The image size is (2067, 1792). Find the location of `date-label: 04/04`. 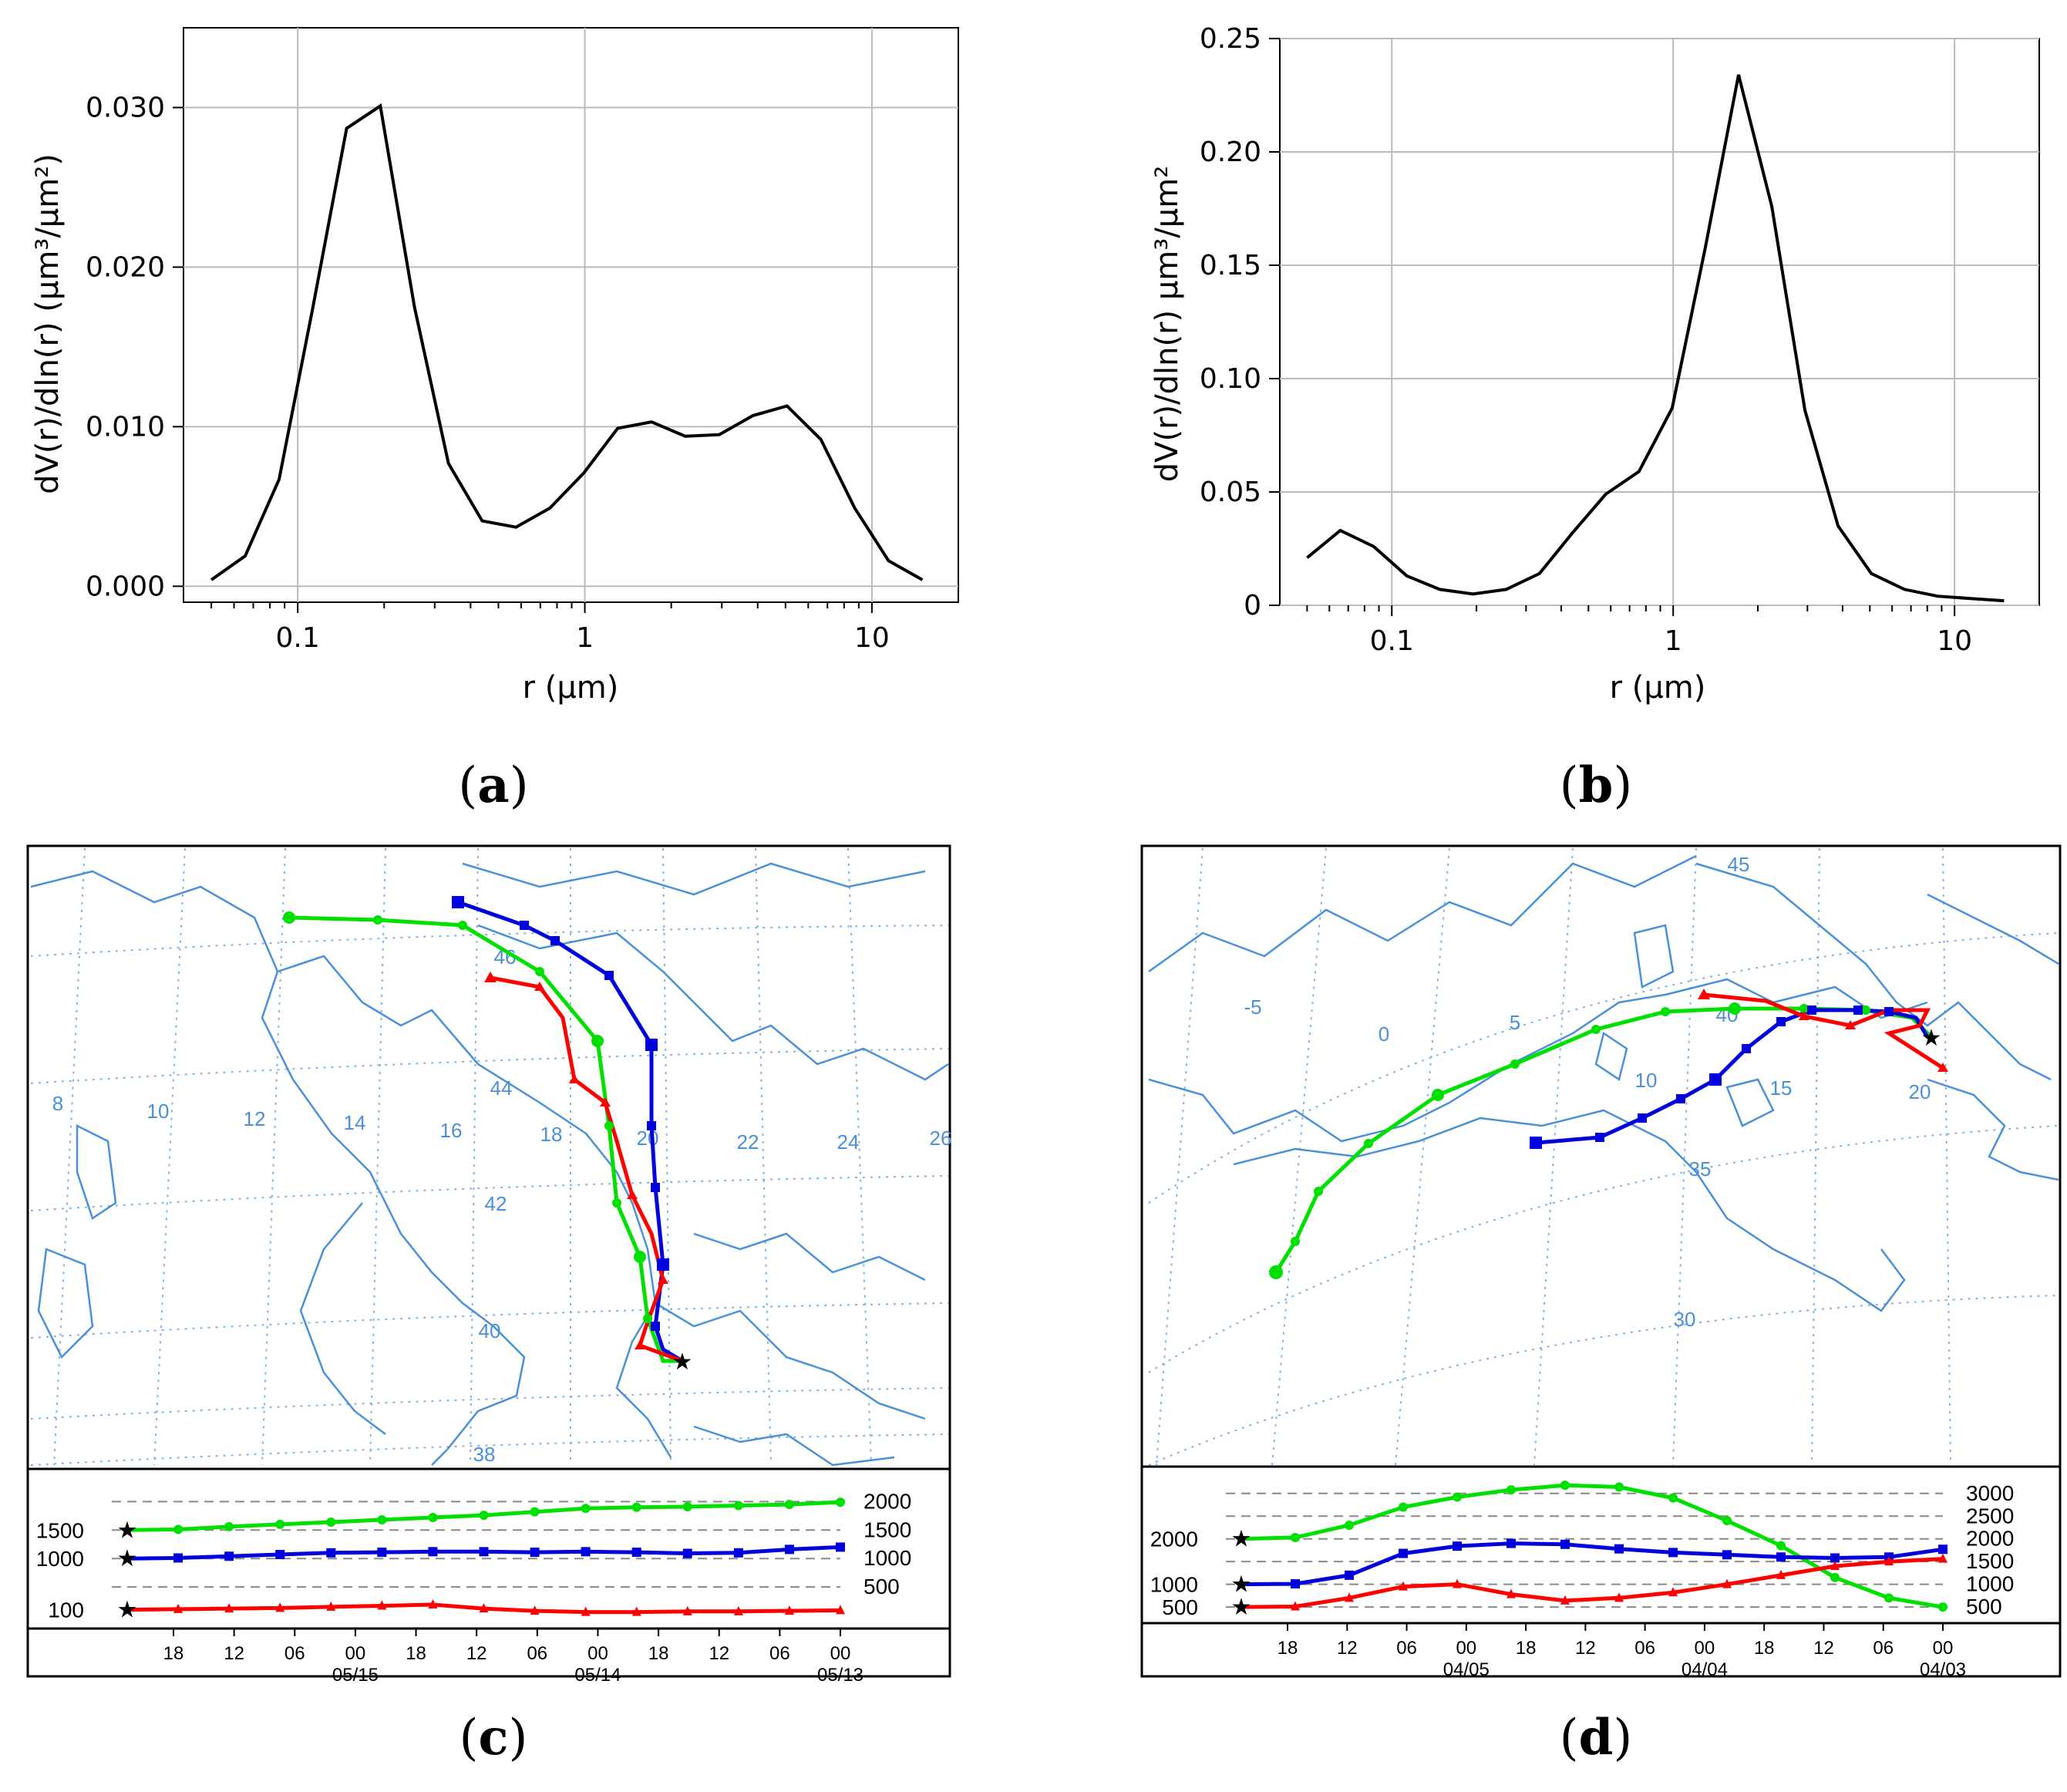

date-label: 04/04 is located at coordinates (1705, 1669).